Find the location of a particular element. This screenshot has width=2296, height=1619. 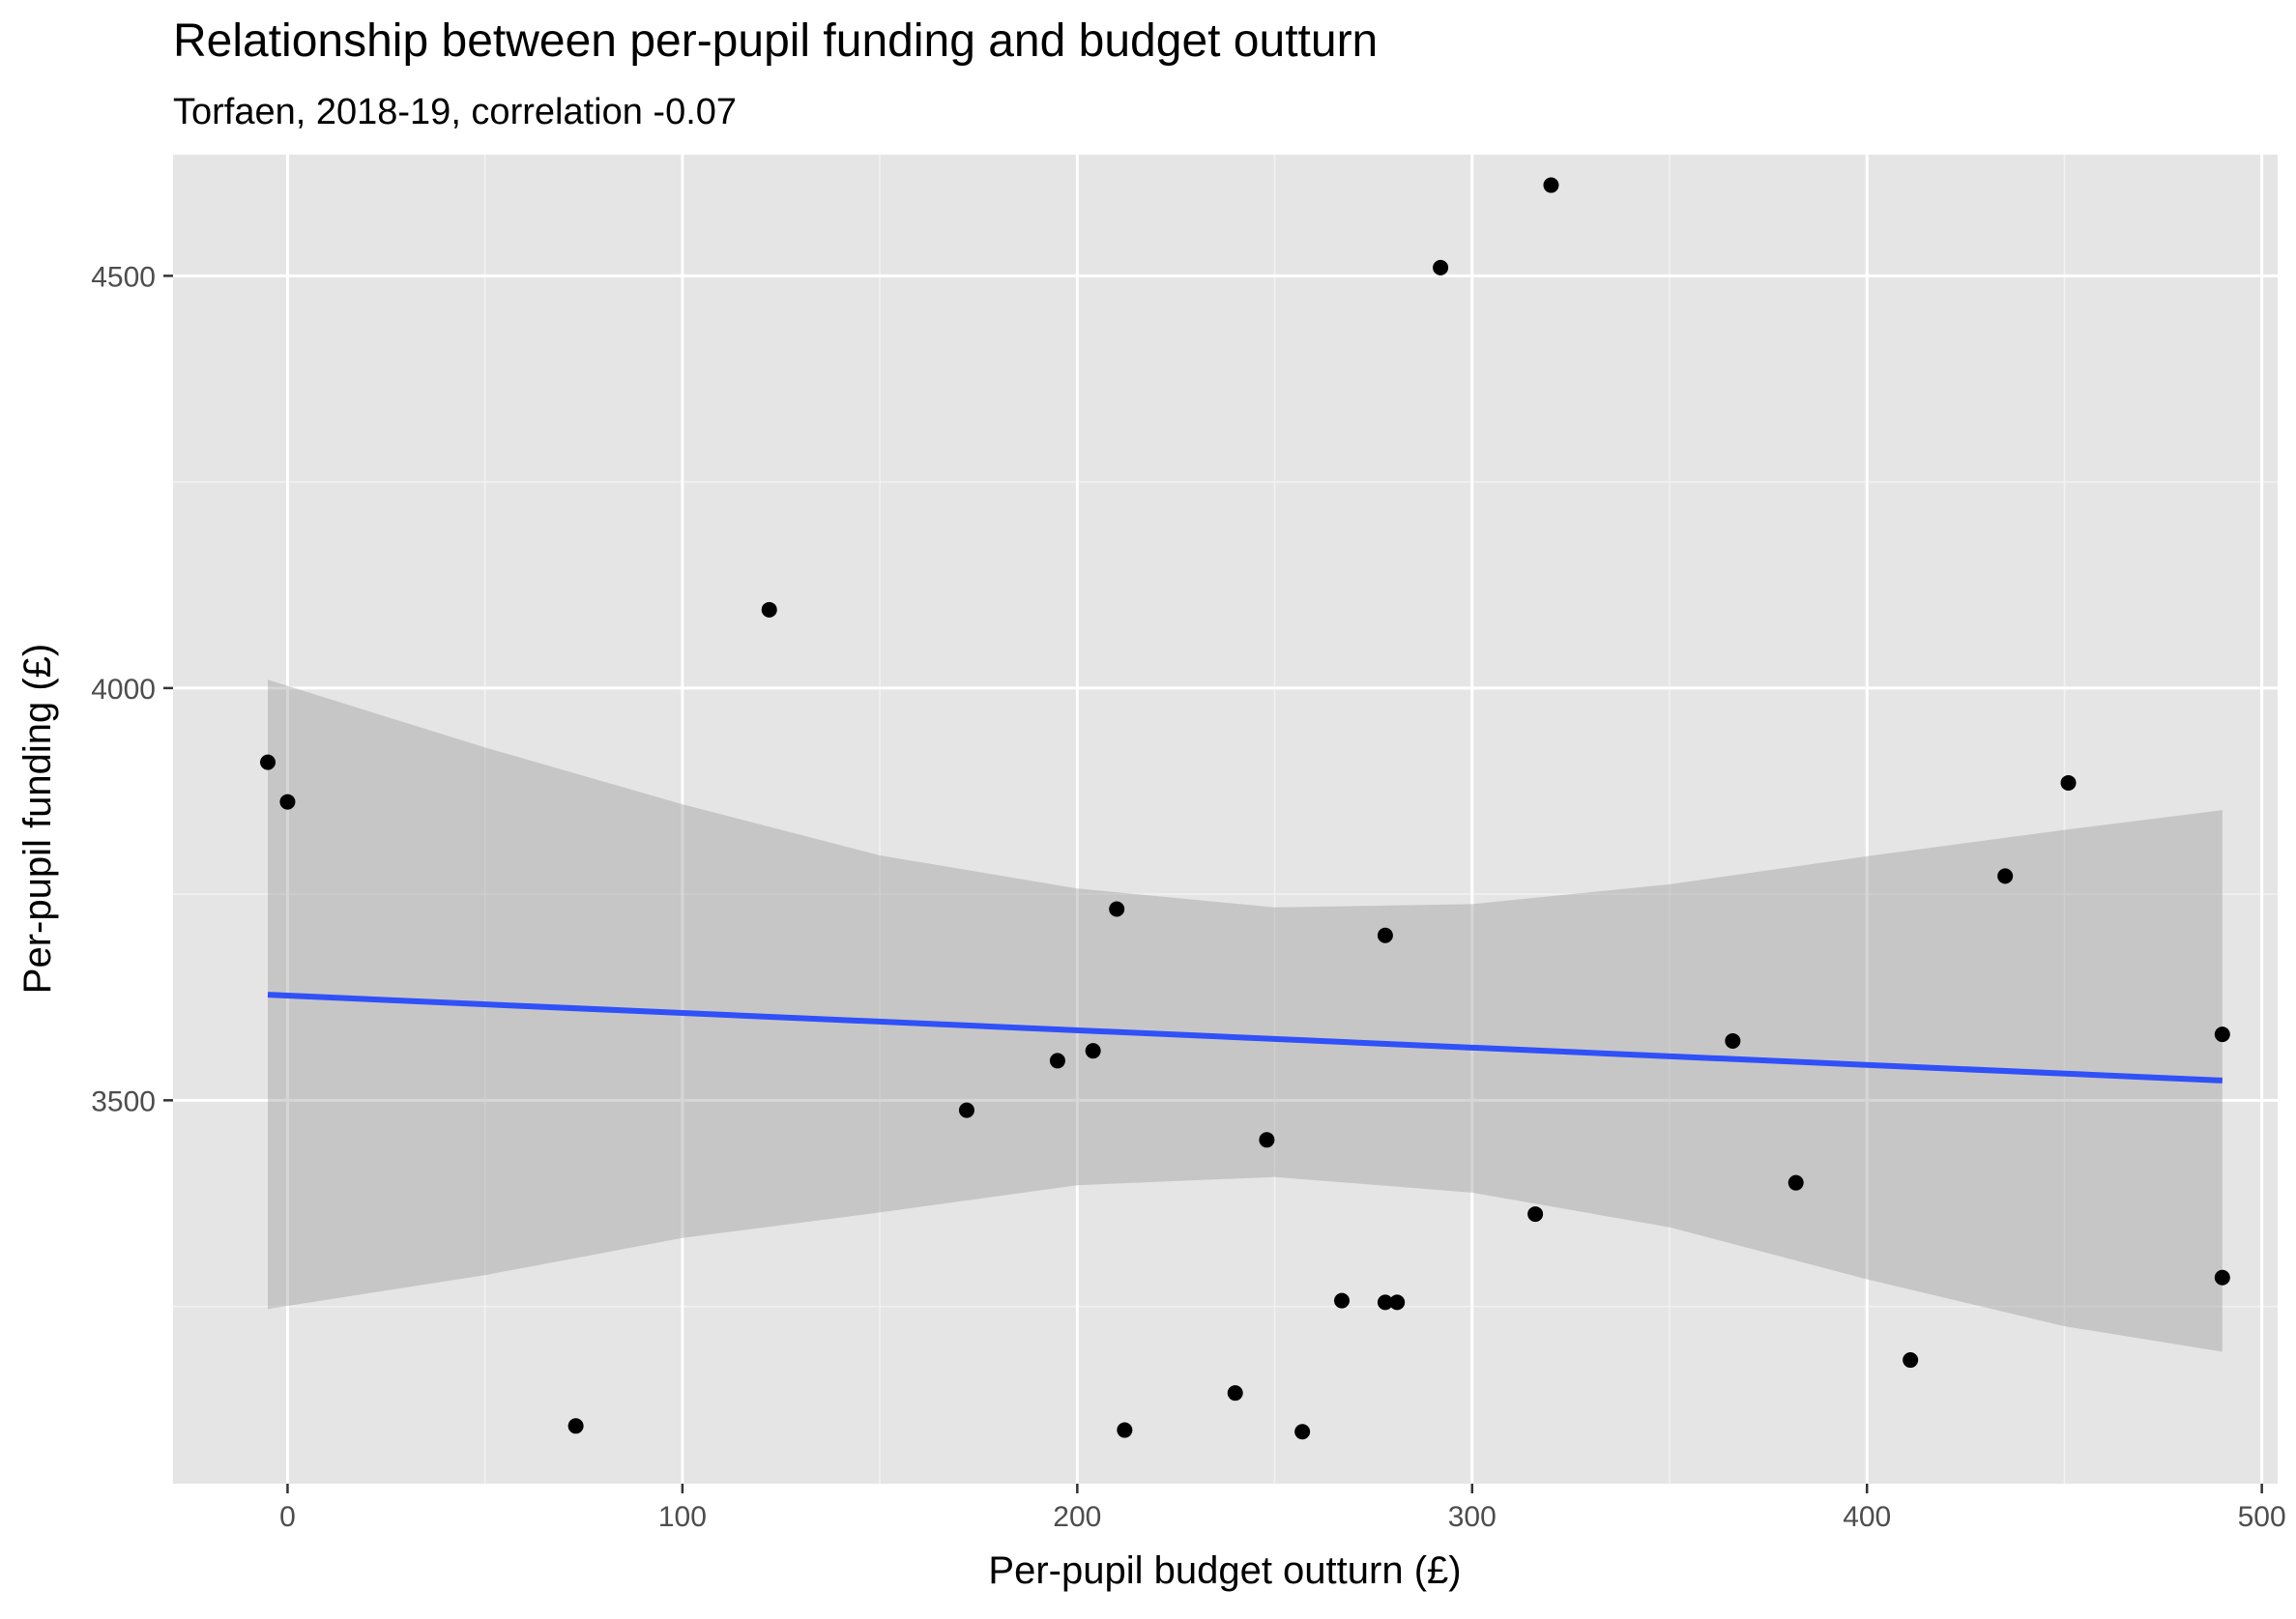

y-axis-label: Per-pupil funding (£) is located at coordinates (37, 819).